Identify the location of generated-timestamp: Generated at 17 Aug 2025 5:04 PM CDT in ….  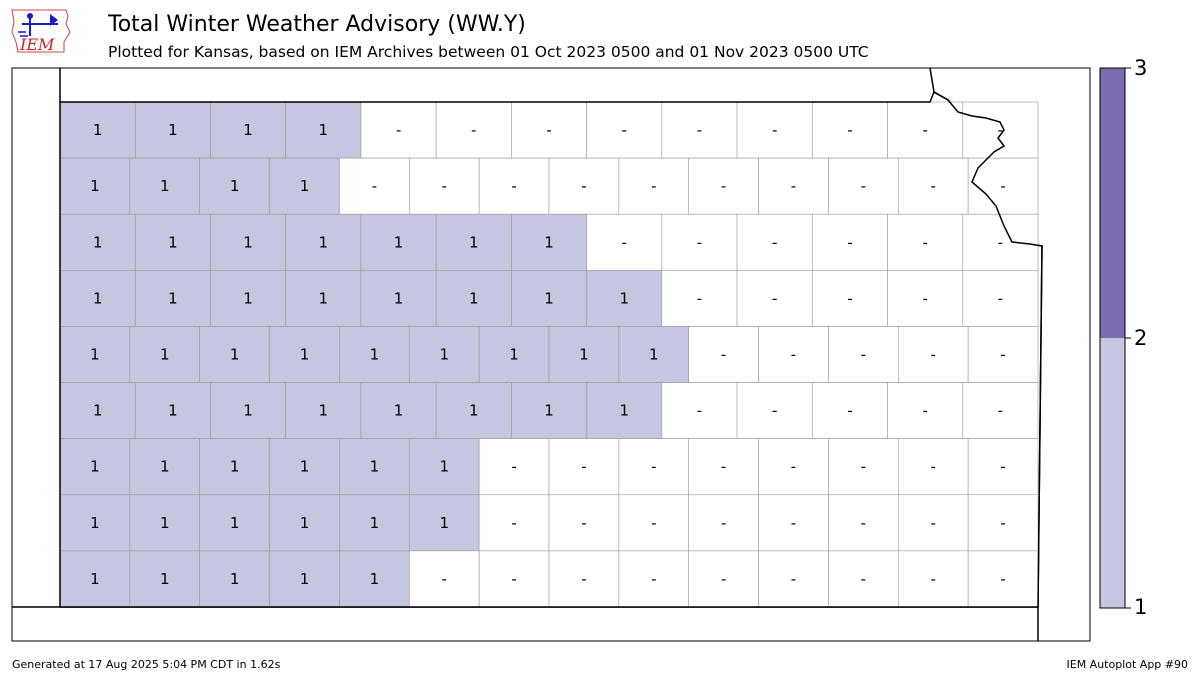
(146, 664).